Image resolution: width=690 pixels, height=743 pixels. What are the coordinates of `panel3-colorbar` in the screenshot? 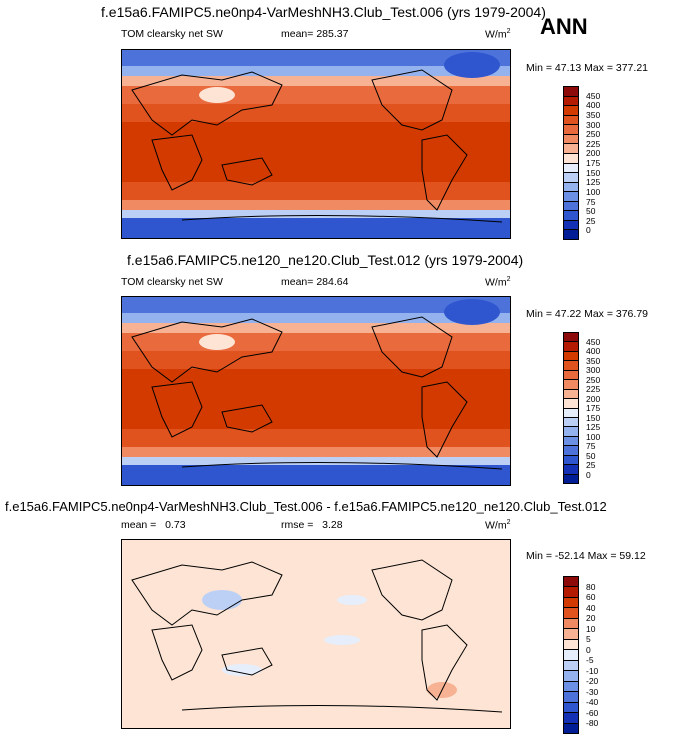 It's located at (571, 655).